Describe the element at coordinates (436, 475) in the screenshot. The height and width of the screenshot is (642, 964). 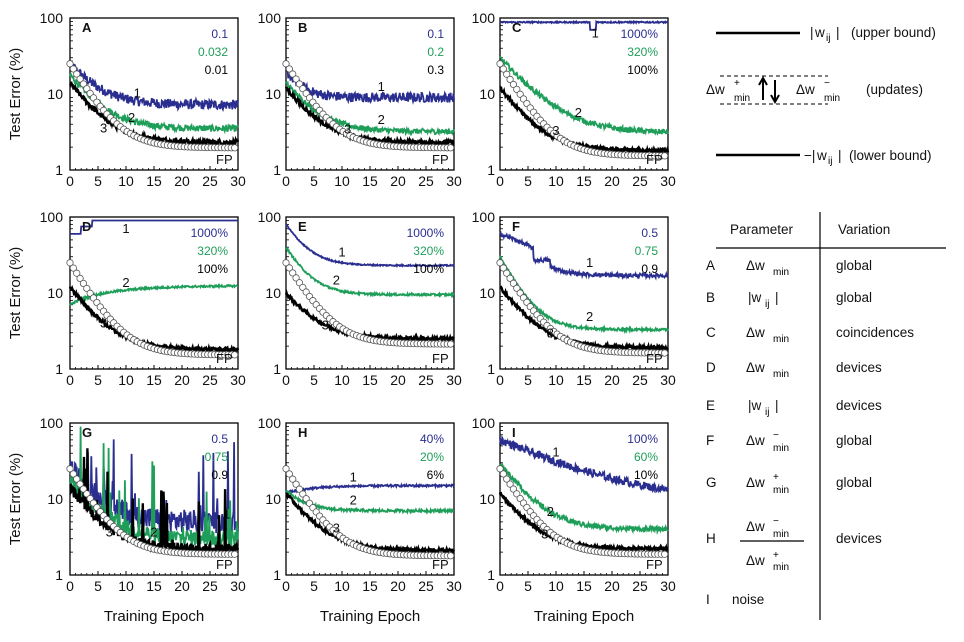
I see `legend-entry: 6%` at that location.